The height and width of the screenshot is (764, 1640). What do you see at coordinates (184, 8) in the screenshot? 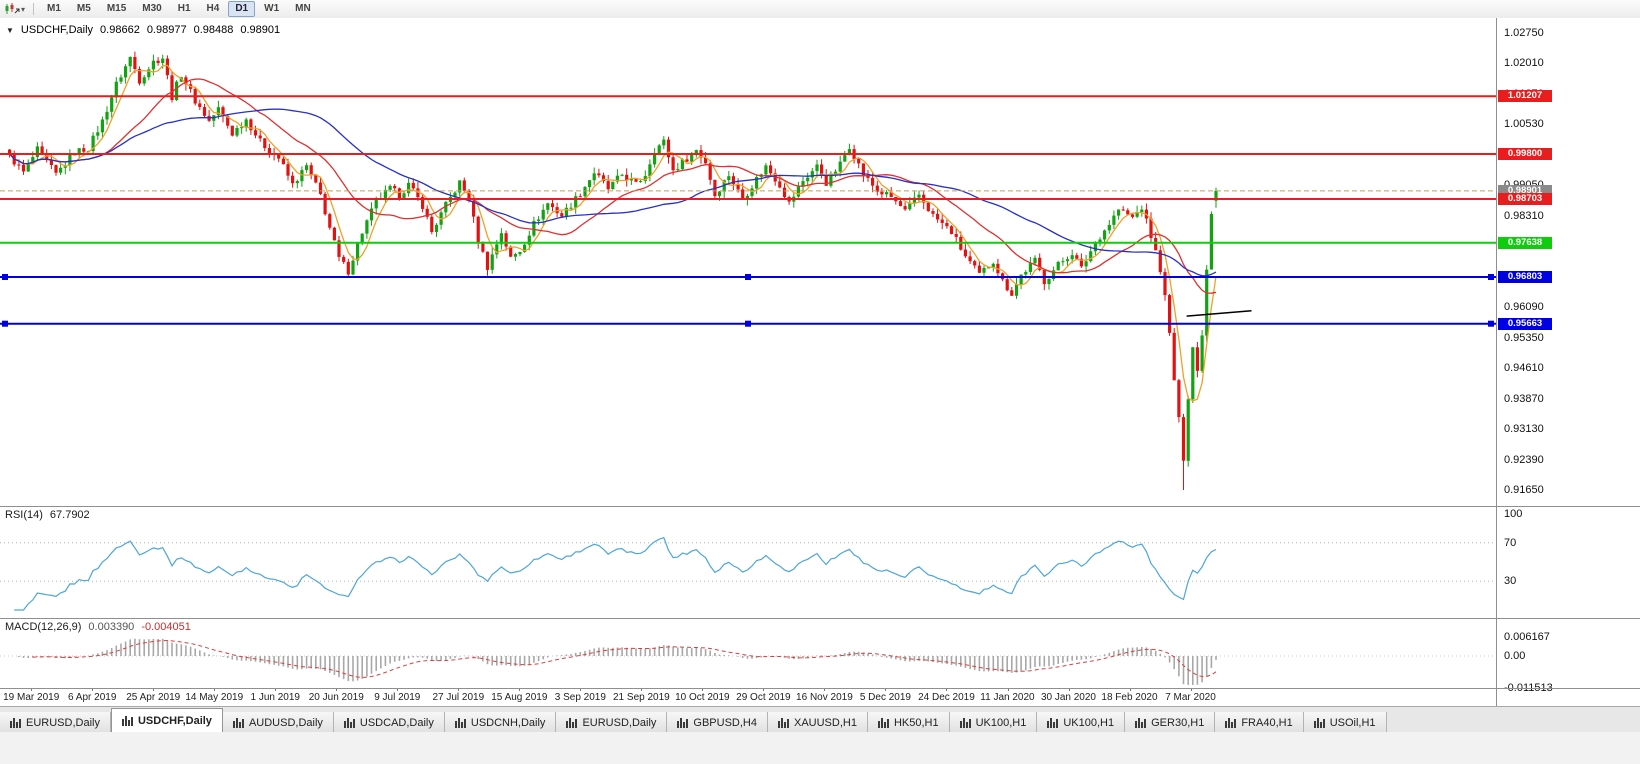
I see `timeframe-h1: H1` at bounding box center [184, 8].